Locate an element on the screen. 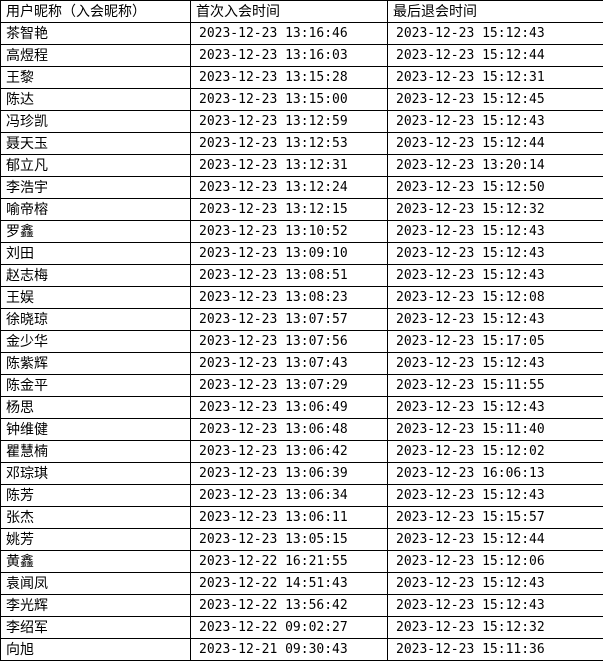 The height and width of the screenshot is (661, 603). cell-join-time: 2023-12-23 13:16:46 is located at coordinates (289, 34).